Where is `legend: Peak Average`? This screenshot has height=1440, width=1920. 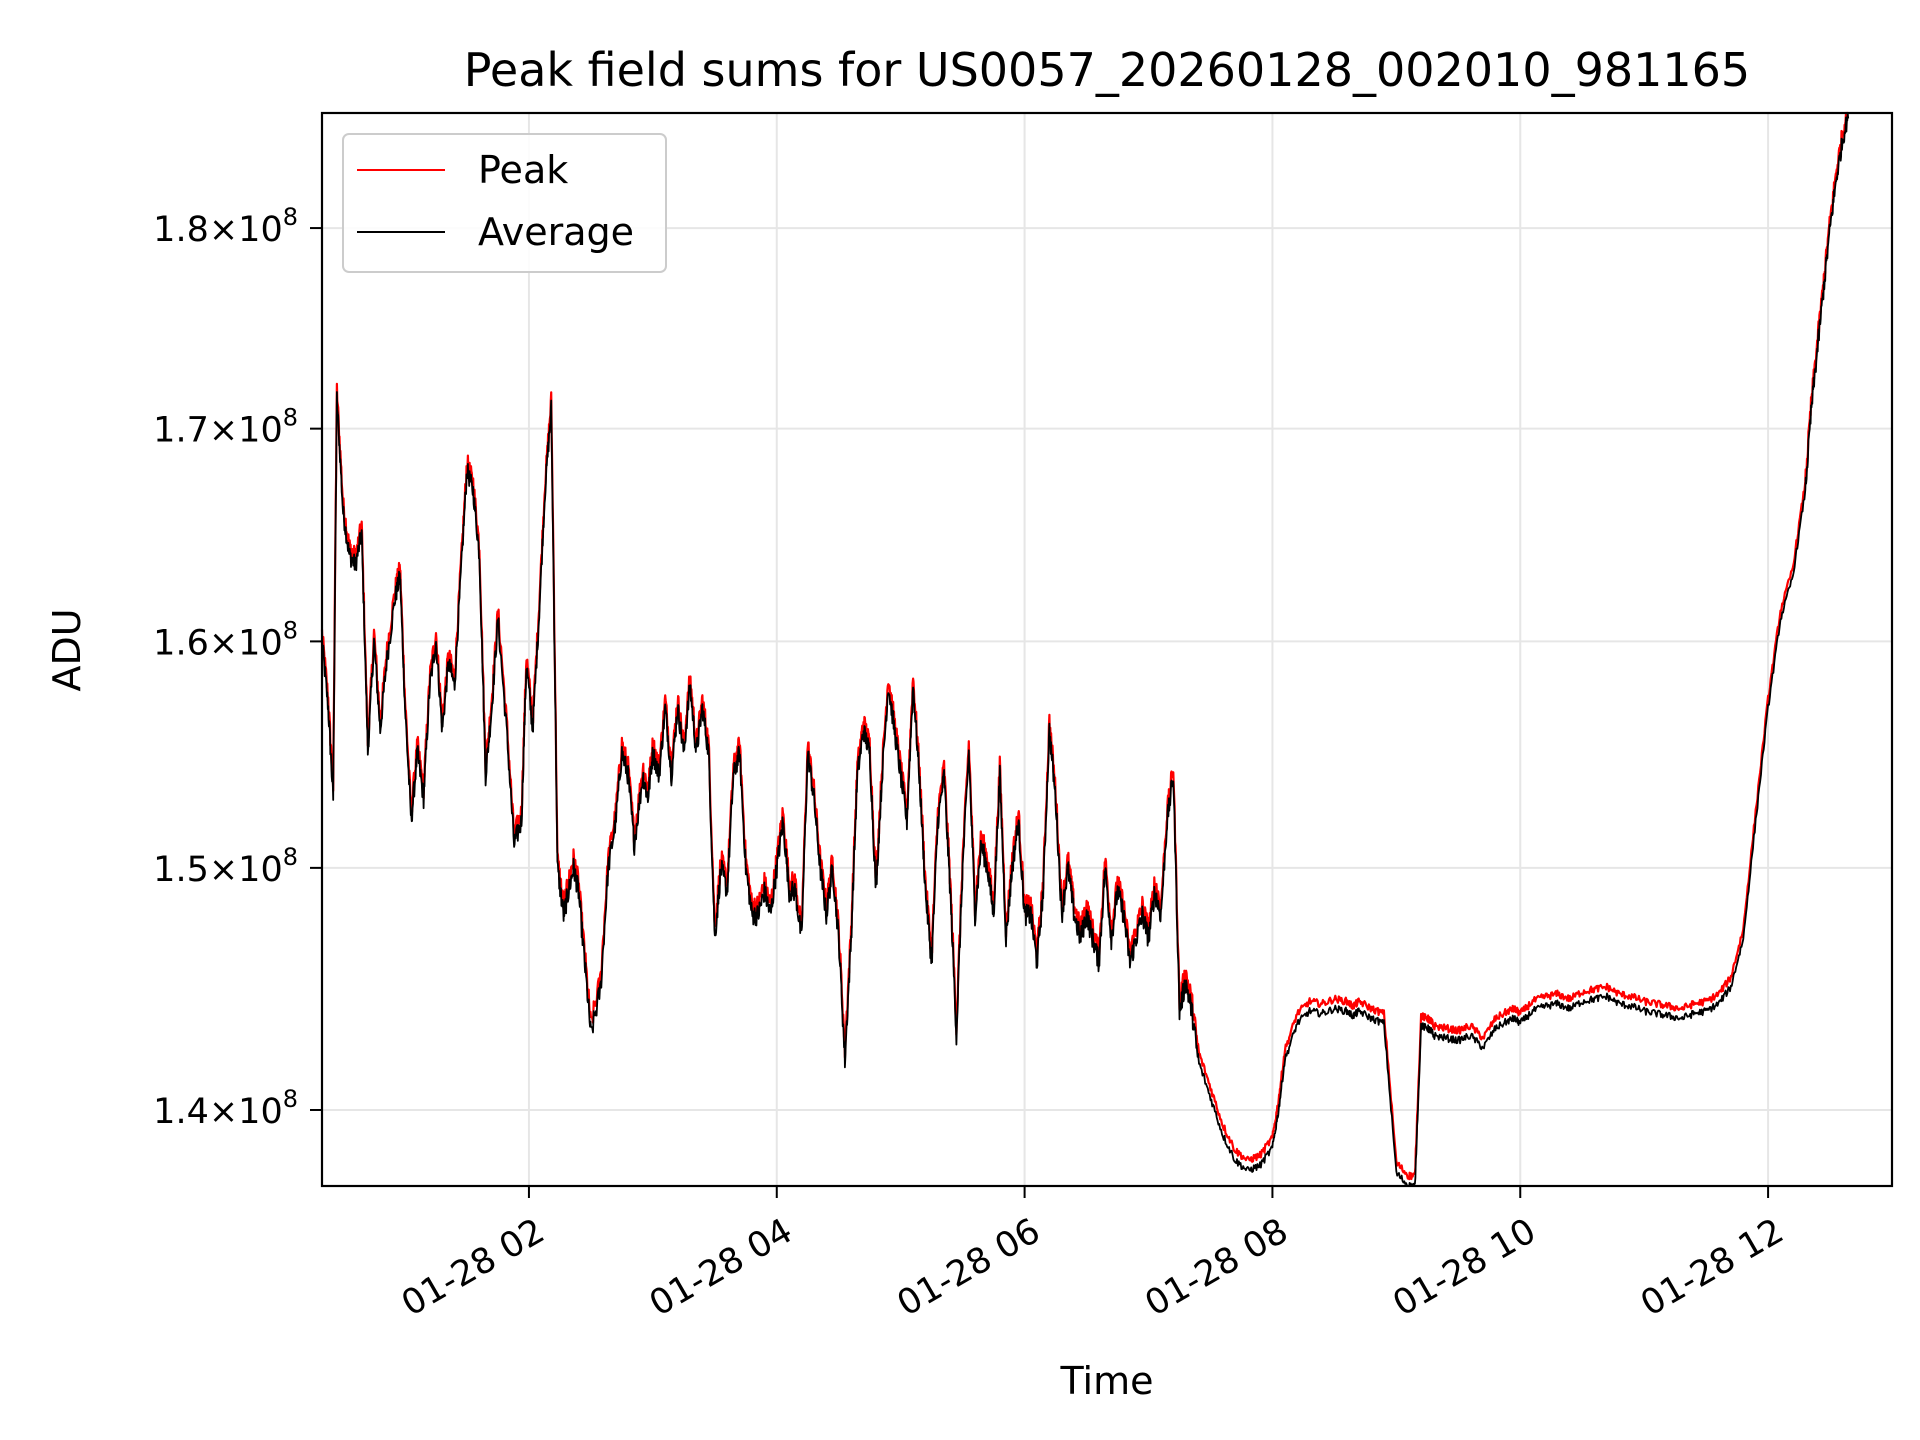 legend: Peak Average is located at coordinates (504, 203).